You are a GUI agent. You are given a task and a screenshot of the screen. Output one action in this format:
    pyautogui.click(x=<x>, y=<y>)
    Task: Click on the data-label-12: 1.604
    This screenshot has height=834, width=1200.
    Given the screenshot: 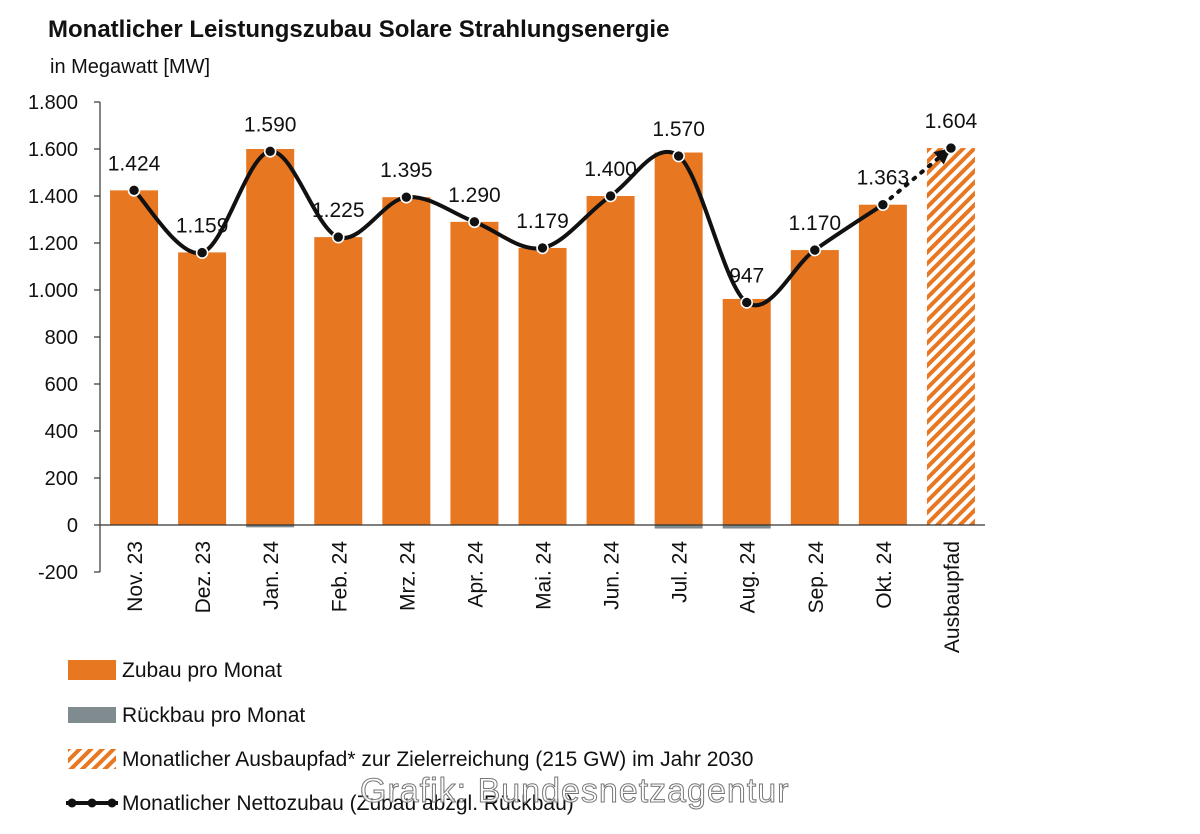 What is the action you would take?
    pyautogui.click(x=951, y=121)
    